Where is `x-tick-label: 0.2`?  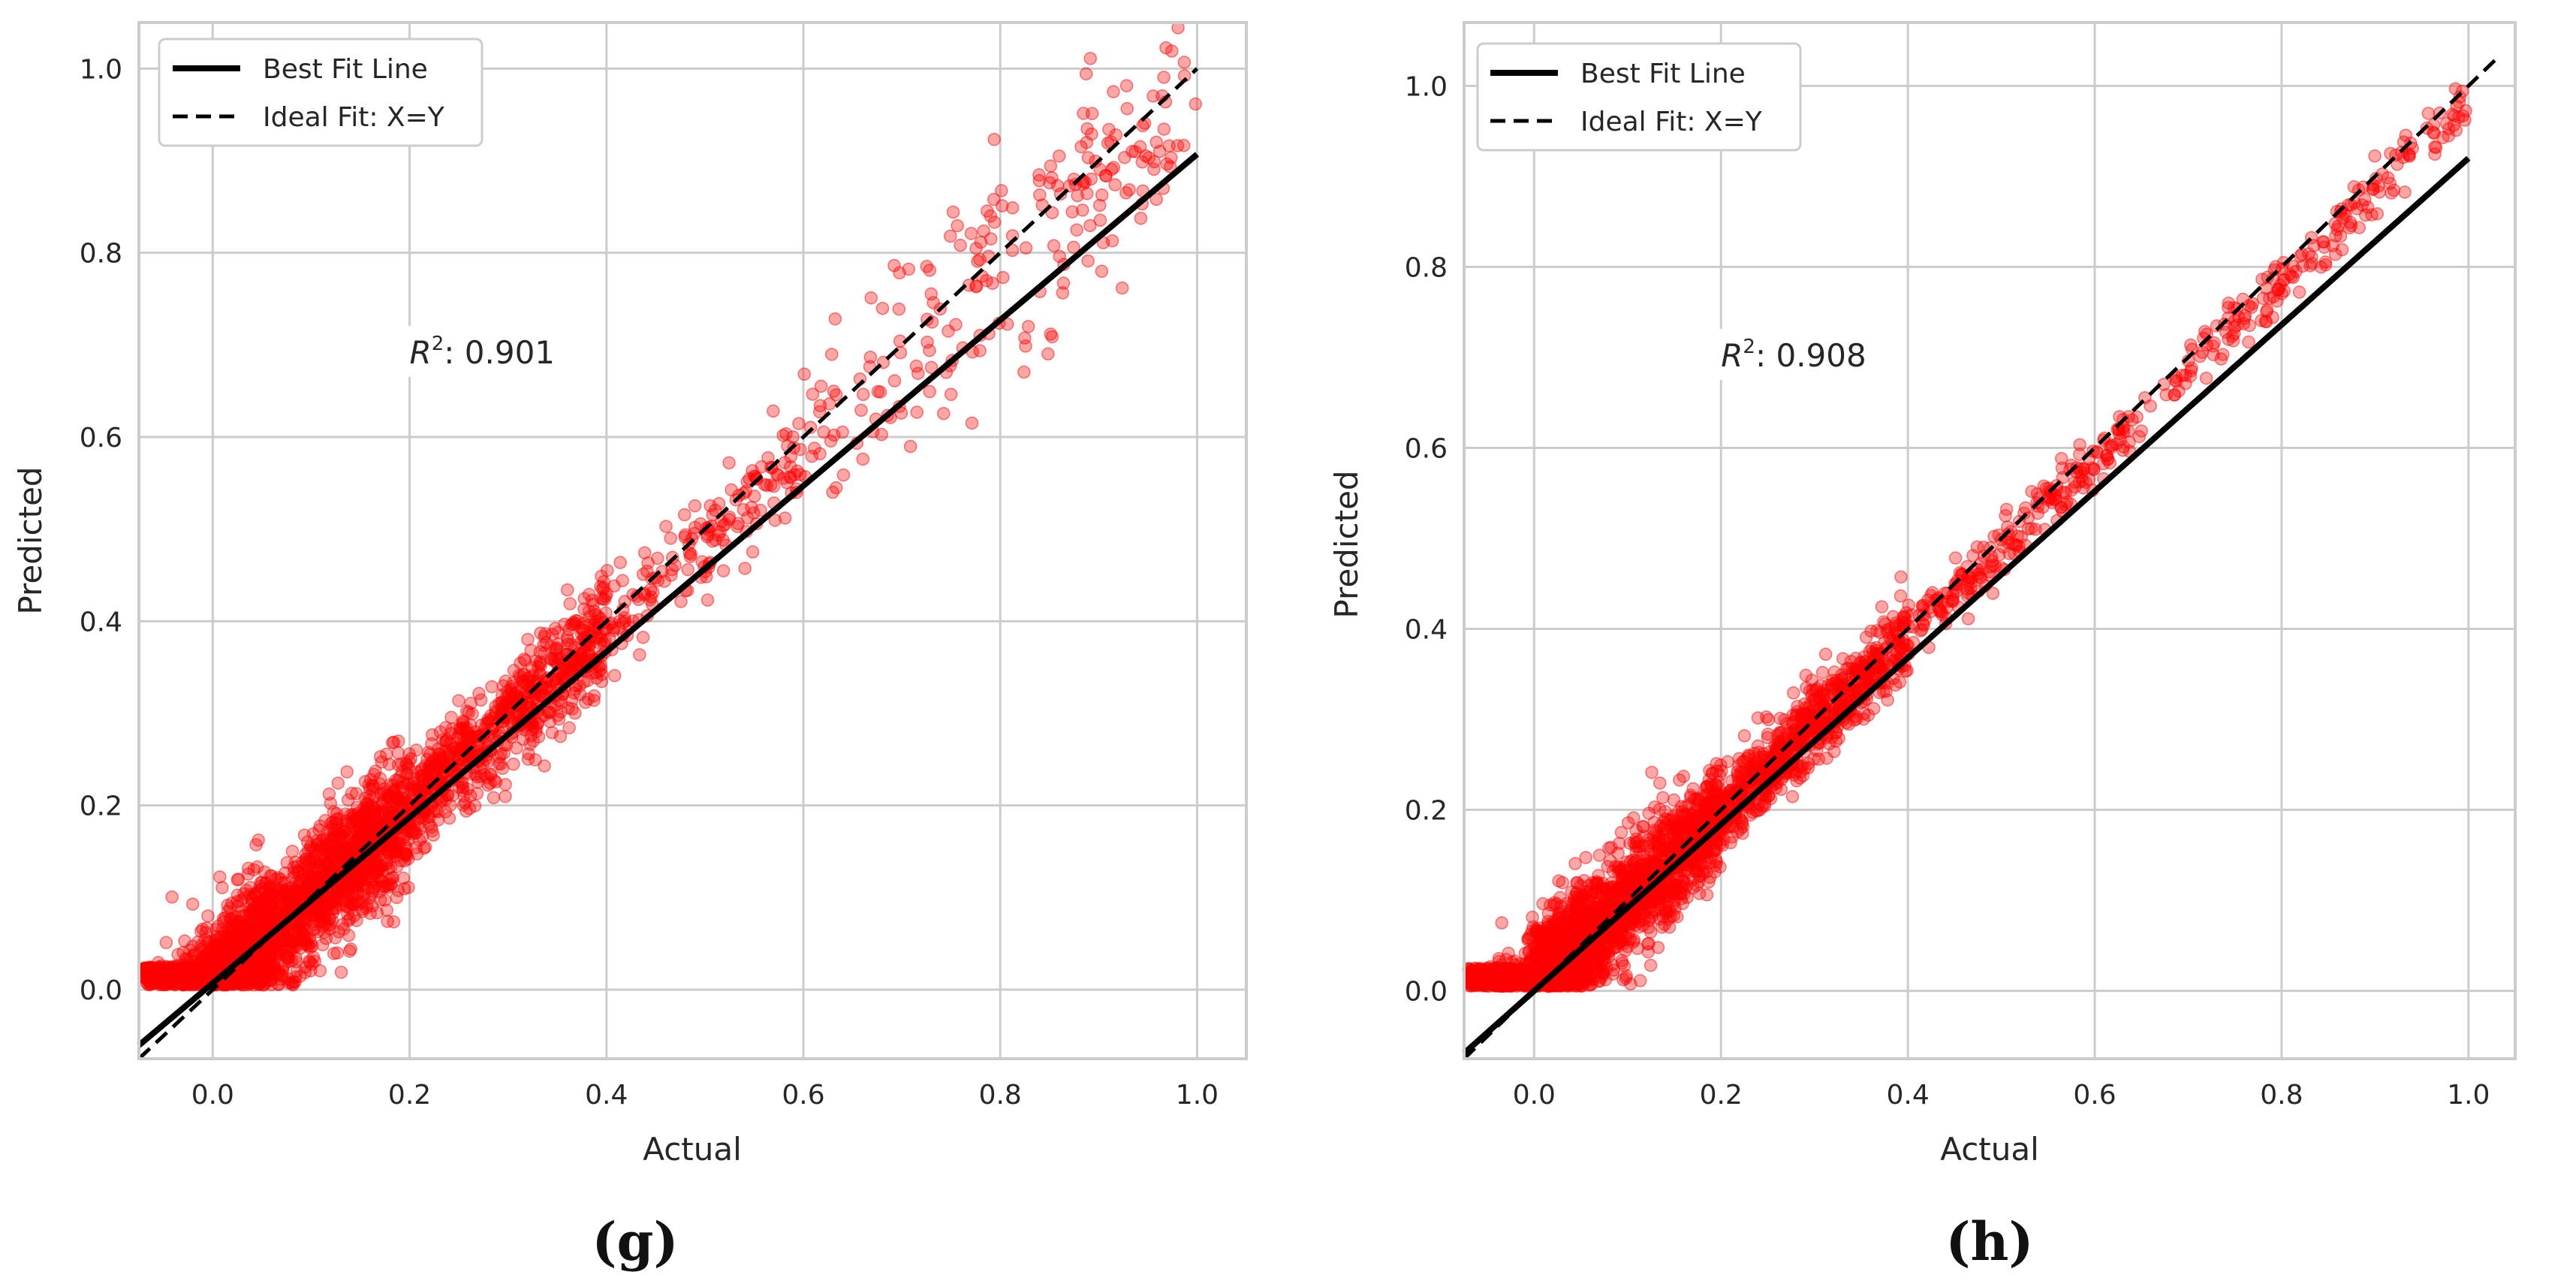
x-tick-label: 0.2 is located at coordinates (409, 1095).